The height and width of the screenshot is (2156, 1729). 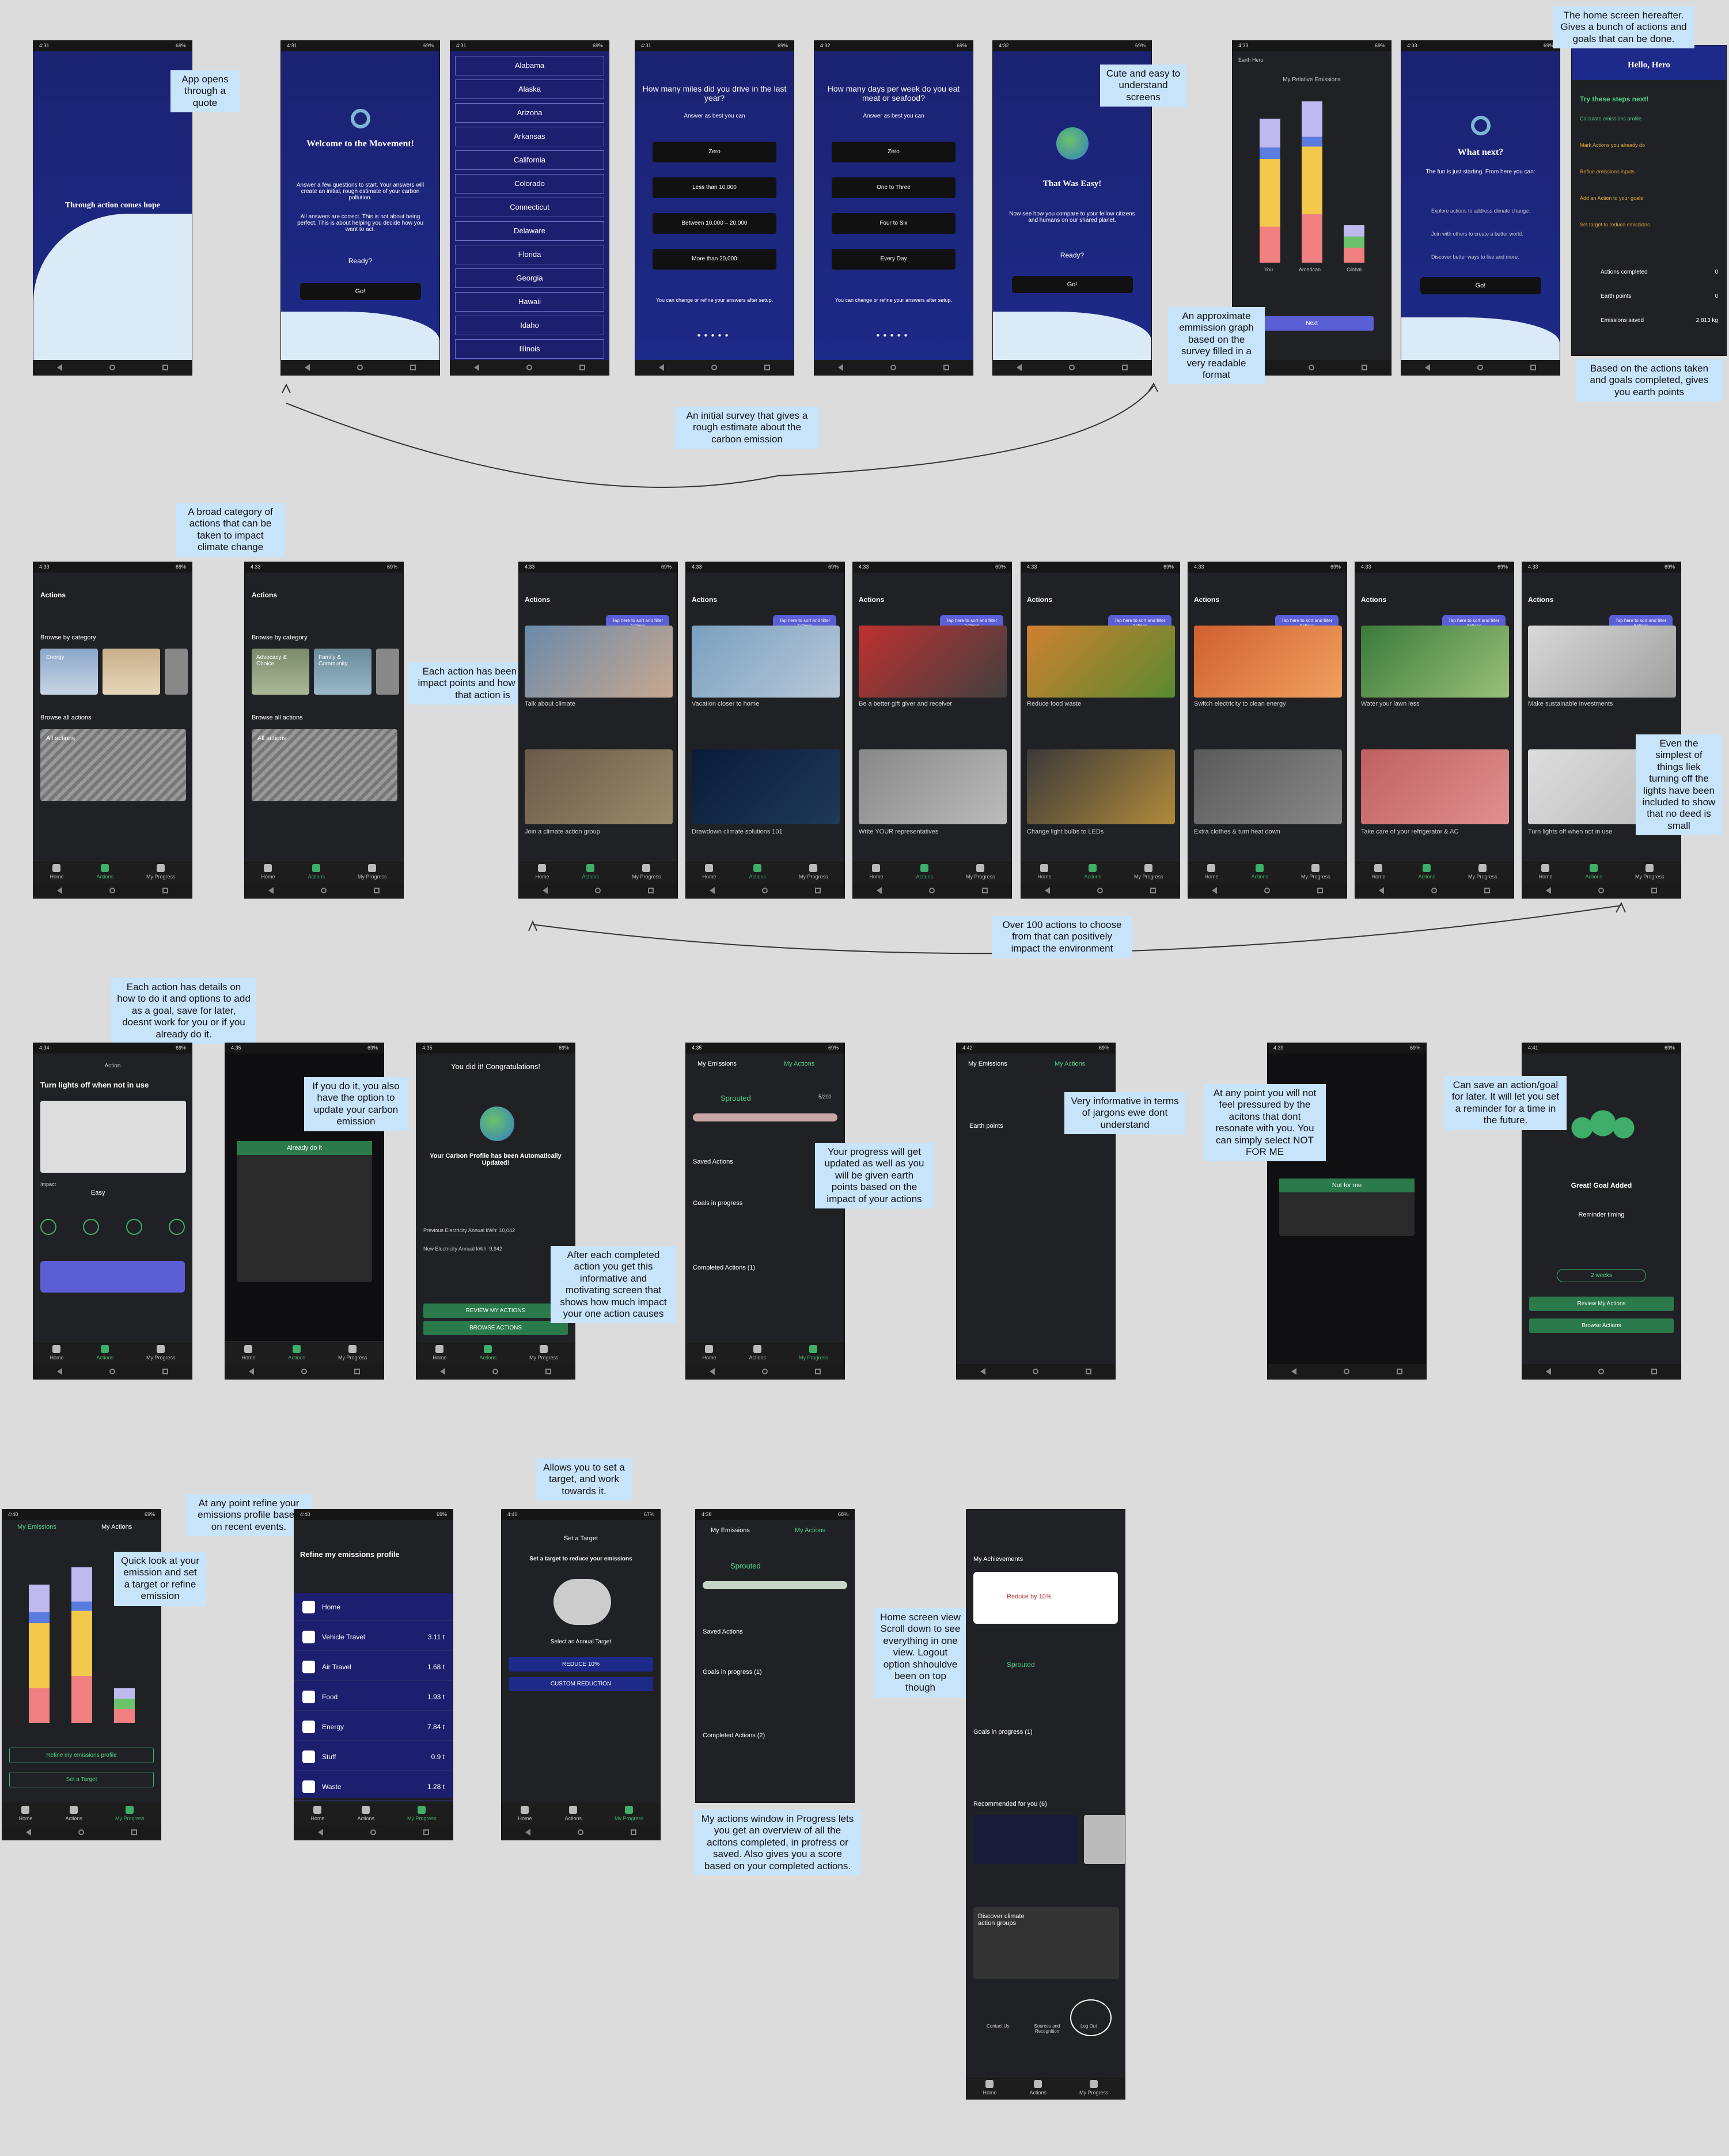 I want to click on discover-card, so click(x=1046, y=1943).